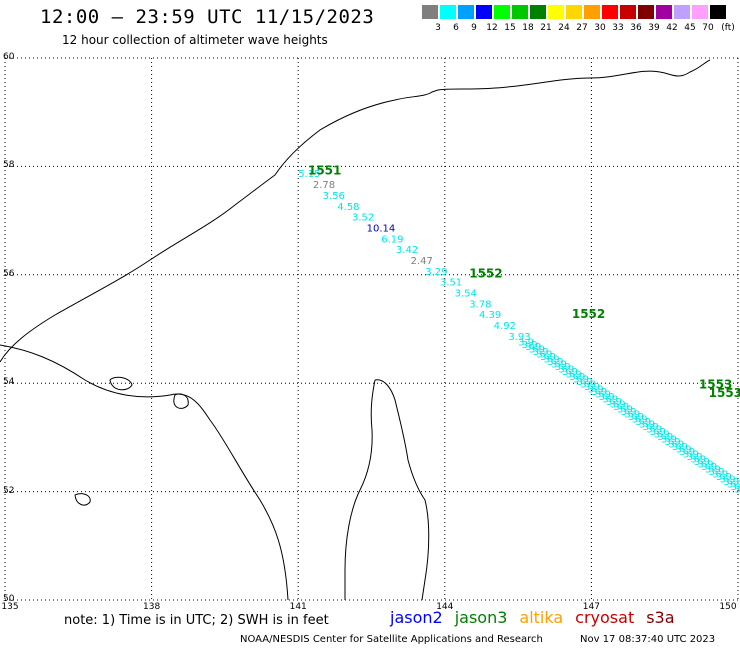 Image resolution: width=740 pixels, height=650 pixels. I want to click on legend-label: 9, so click(474, 28).